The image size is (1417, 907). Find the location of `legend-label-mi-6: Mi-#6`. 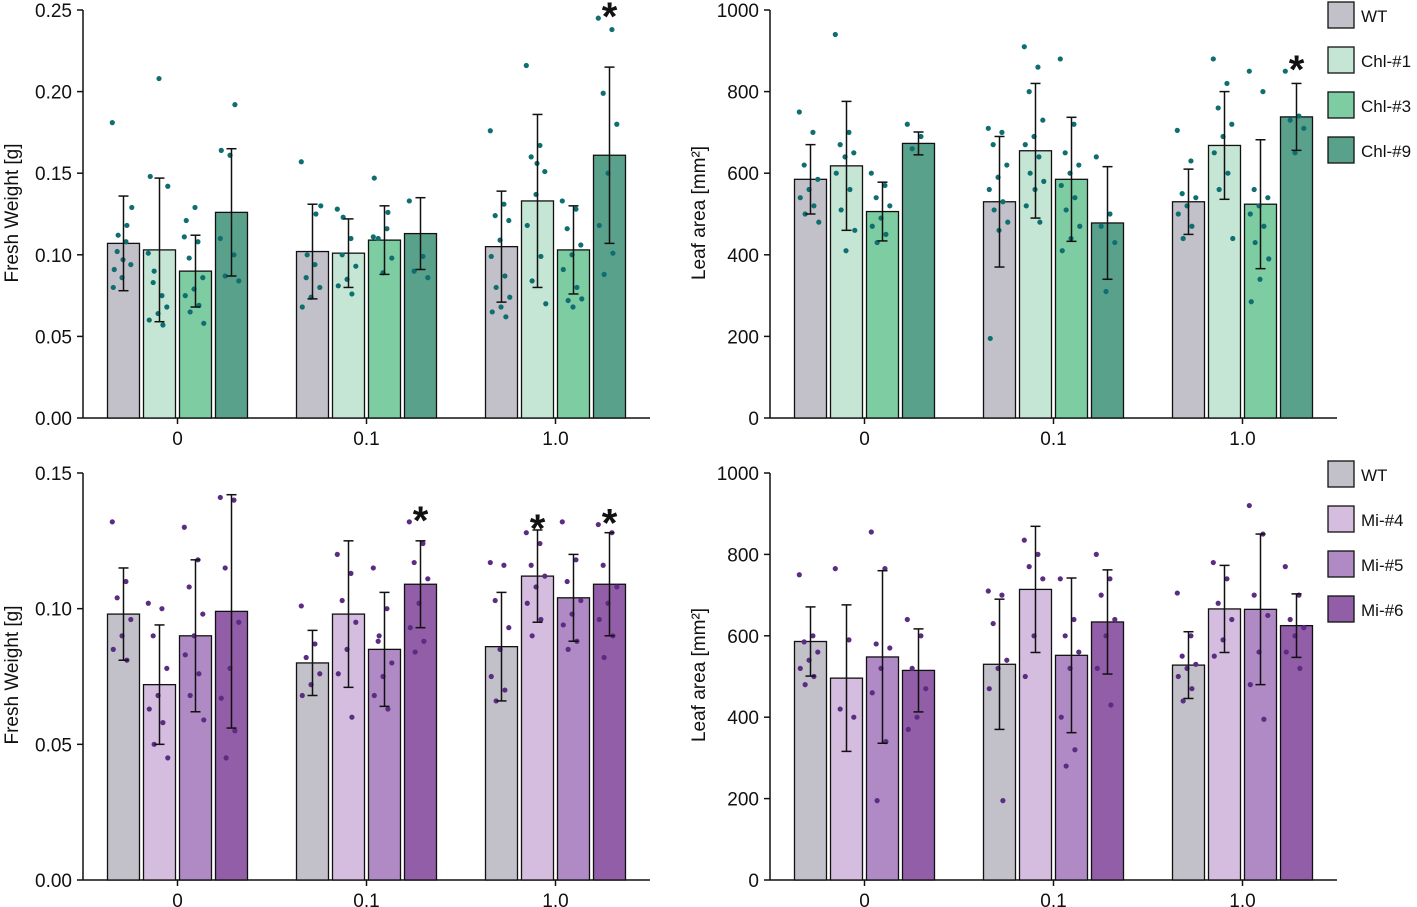

legend-label-mi-6: Mi-#6 is located at coordinates (1382, 610).